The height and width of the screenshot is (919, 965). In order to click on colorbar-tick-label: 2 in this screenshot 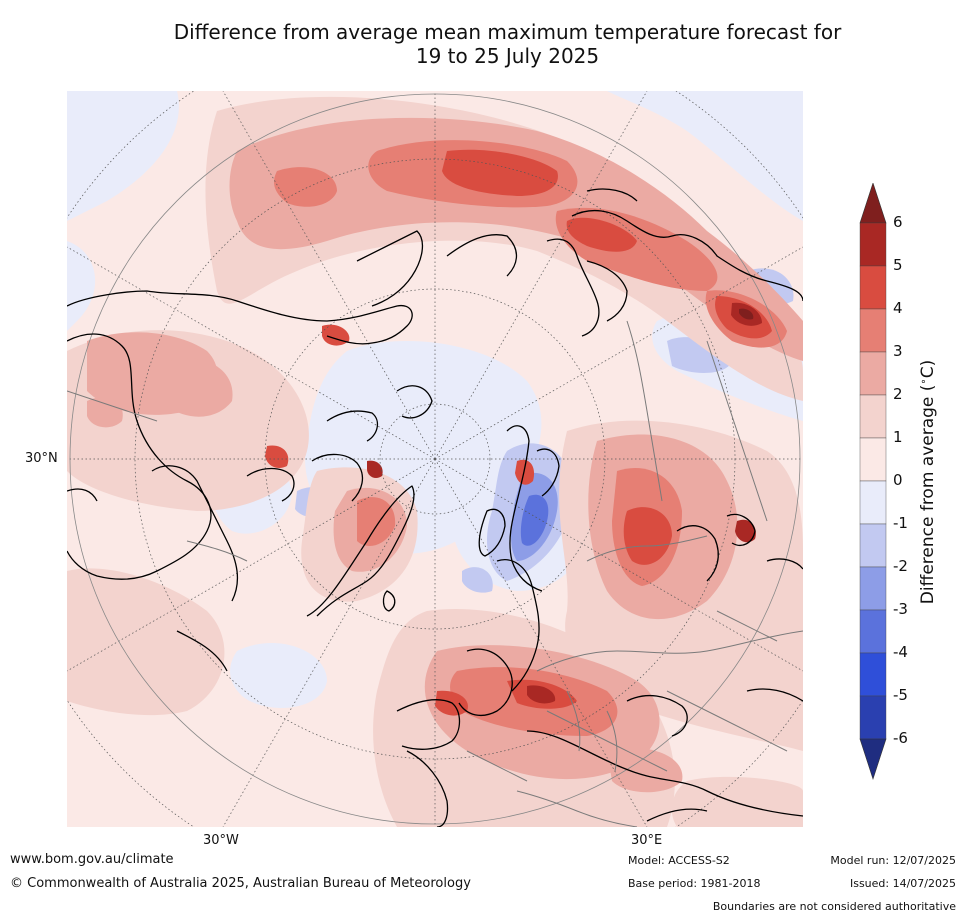, I will do `click(898, 394)`.